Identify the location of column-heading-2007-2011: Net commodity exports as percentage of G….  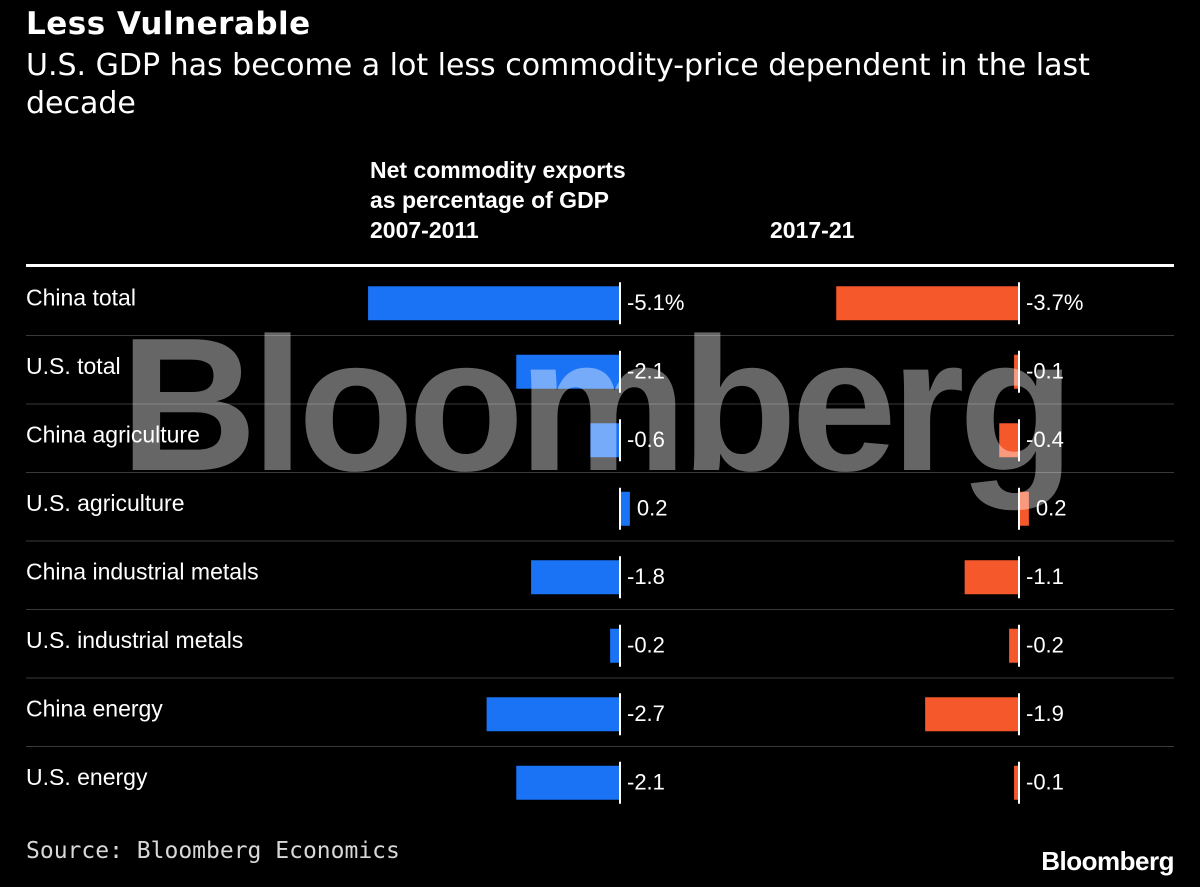
(498, 200).